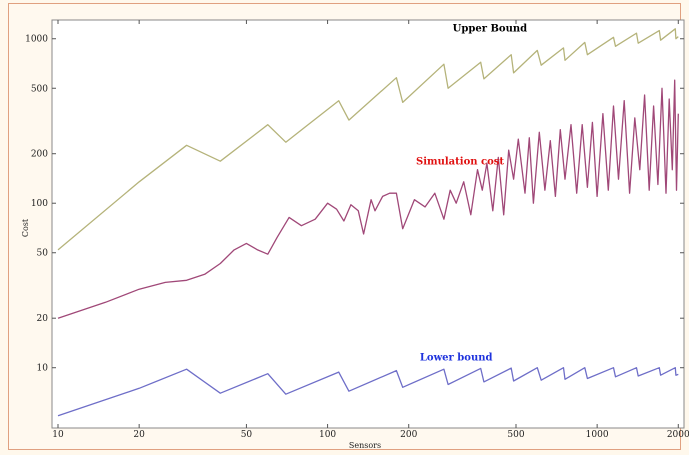  I want to click on series-line-lower-bound, so click(368, 392).